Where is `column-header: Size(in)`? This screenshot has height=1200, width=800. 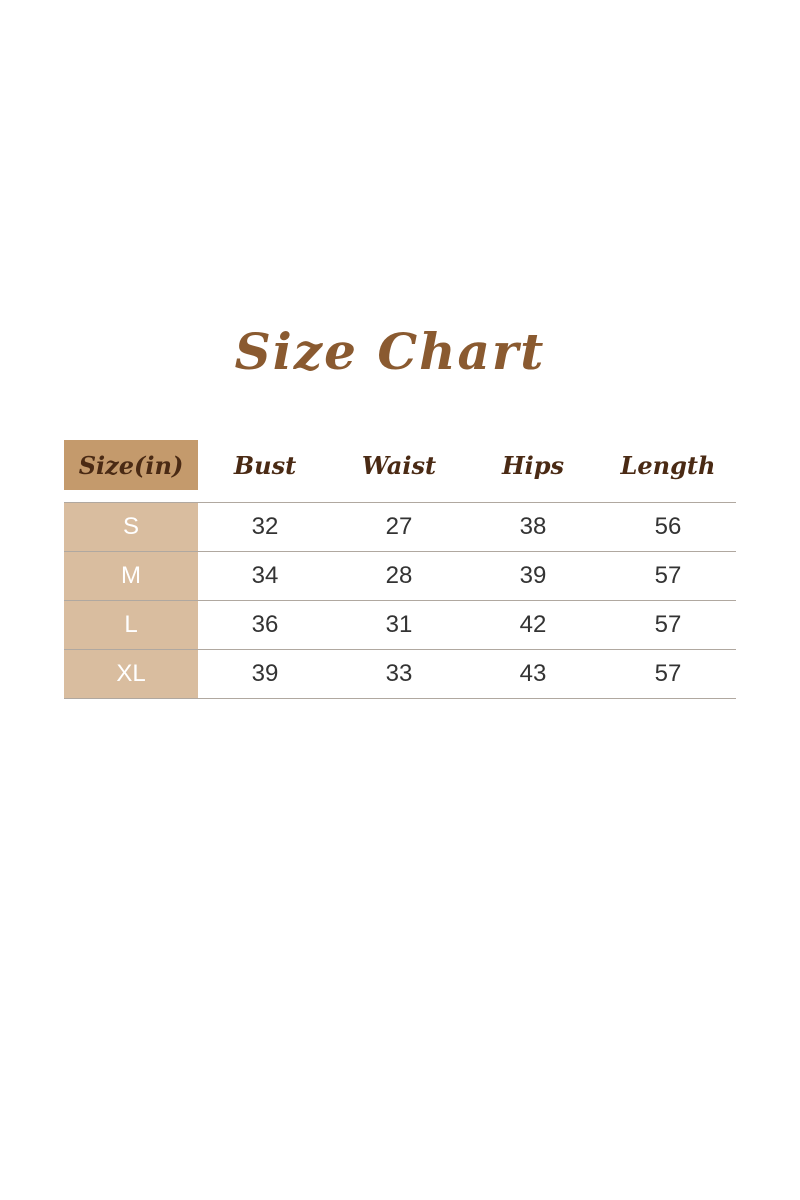 column-header: Size(in) is located at coordinates (131, 465).